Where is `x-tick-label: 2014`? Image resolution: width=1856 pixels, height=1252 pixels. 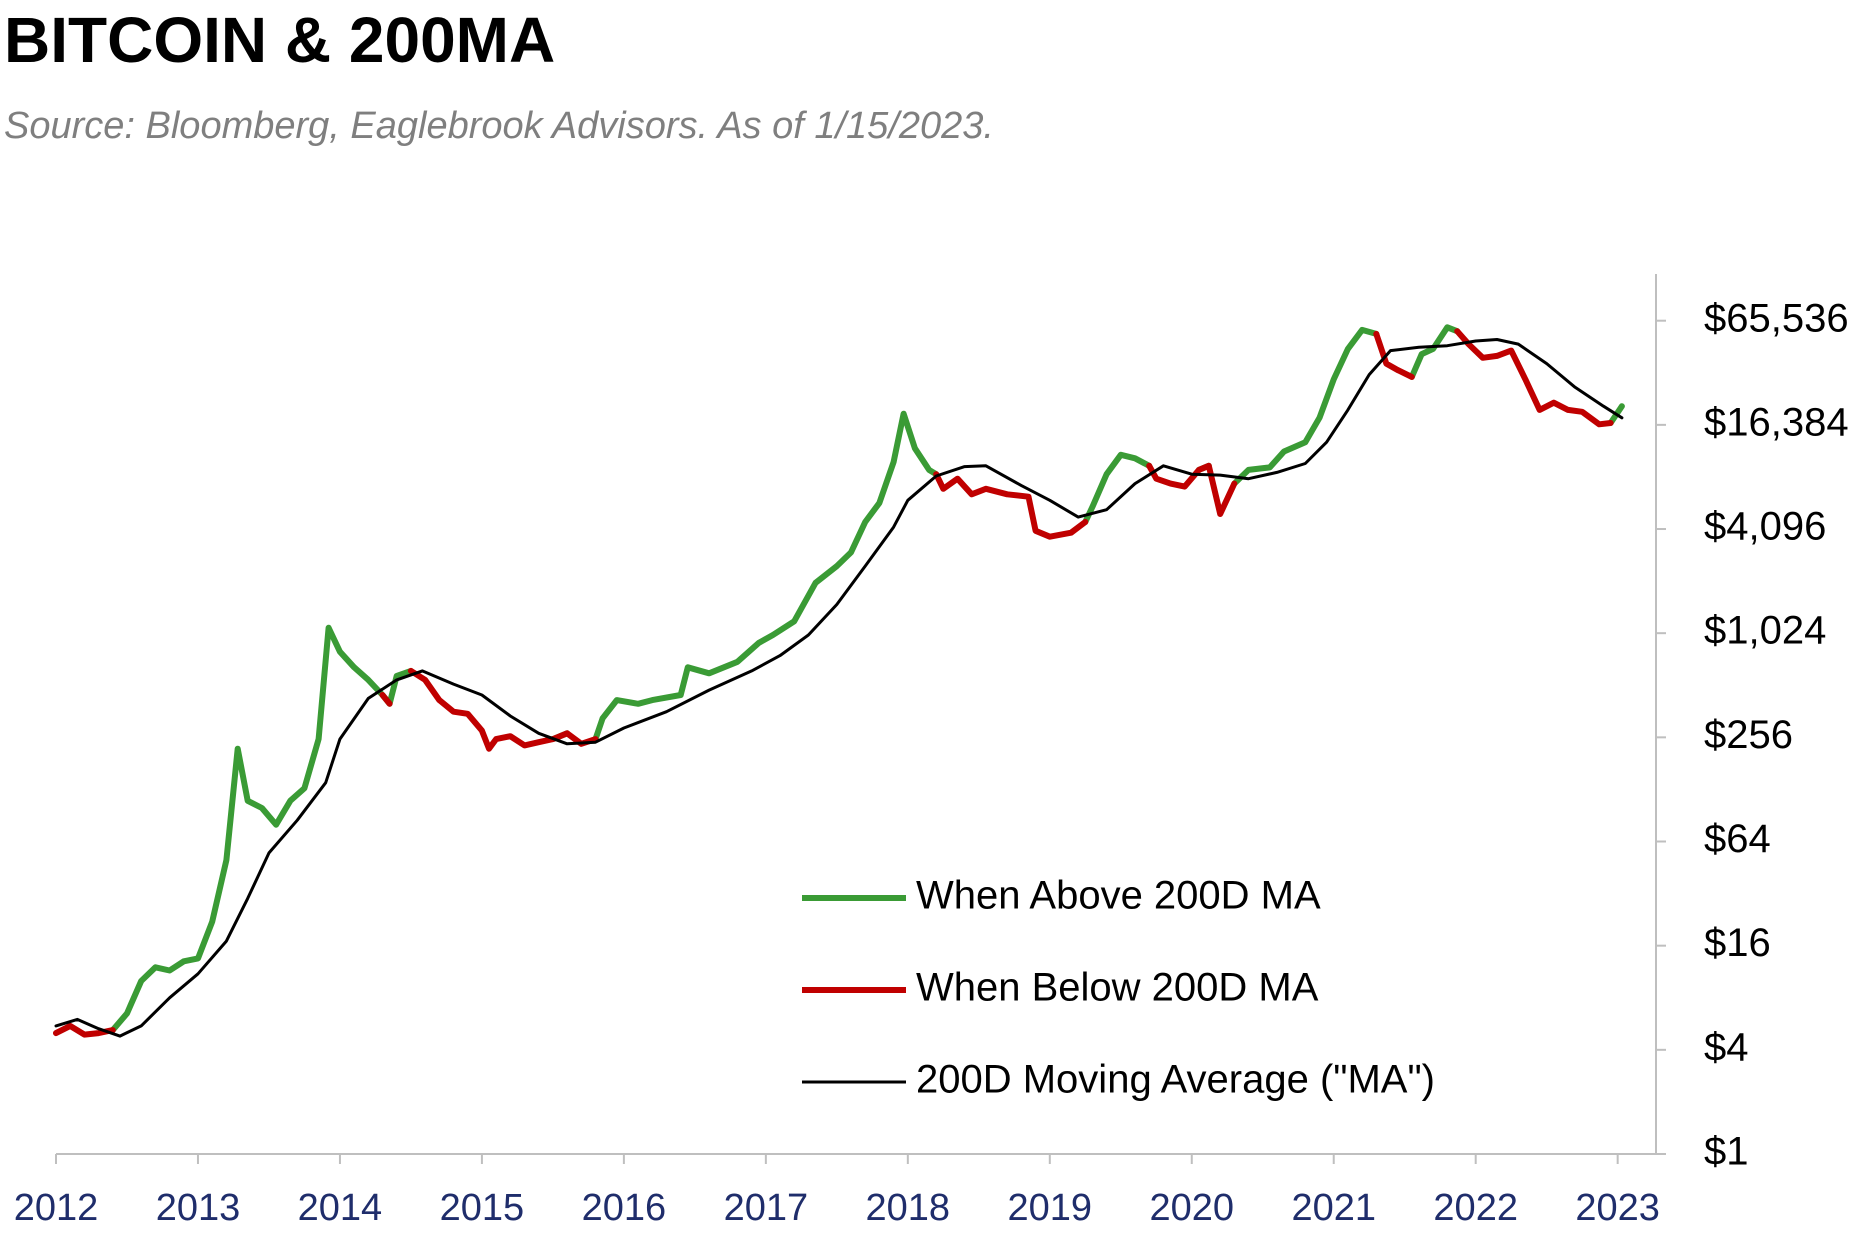 x-tick-label: 2014 is located at coordinates (340, 1208).